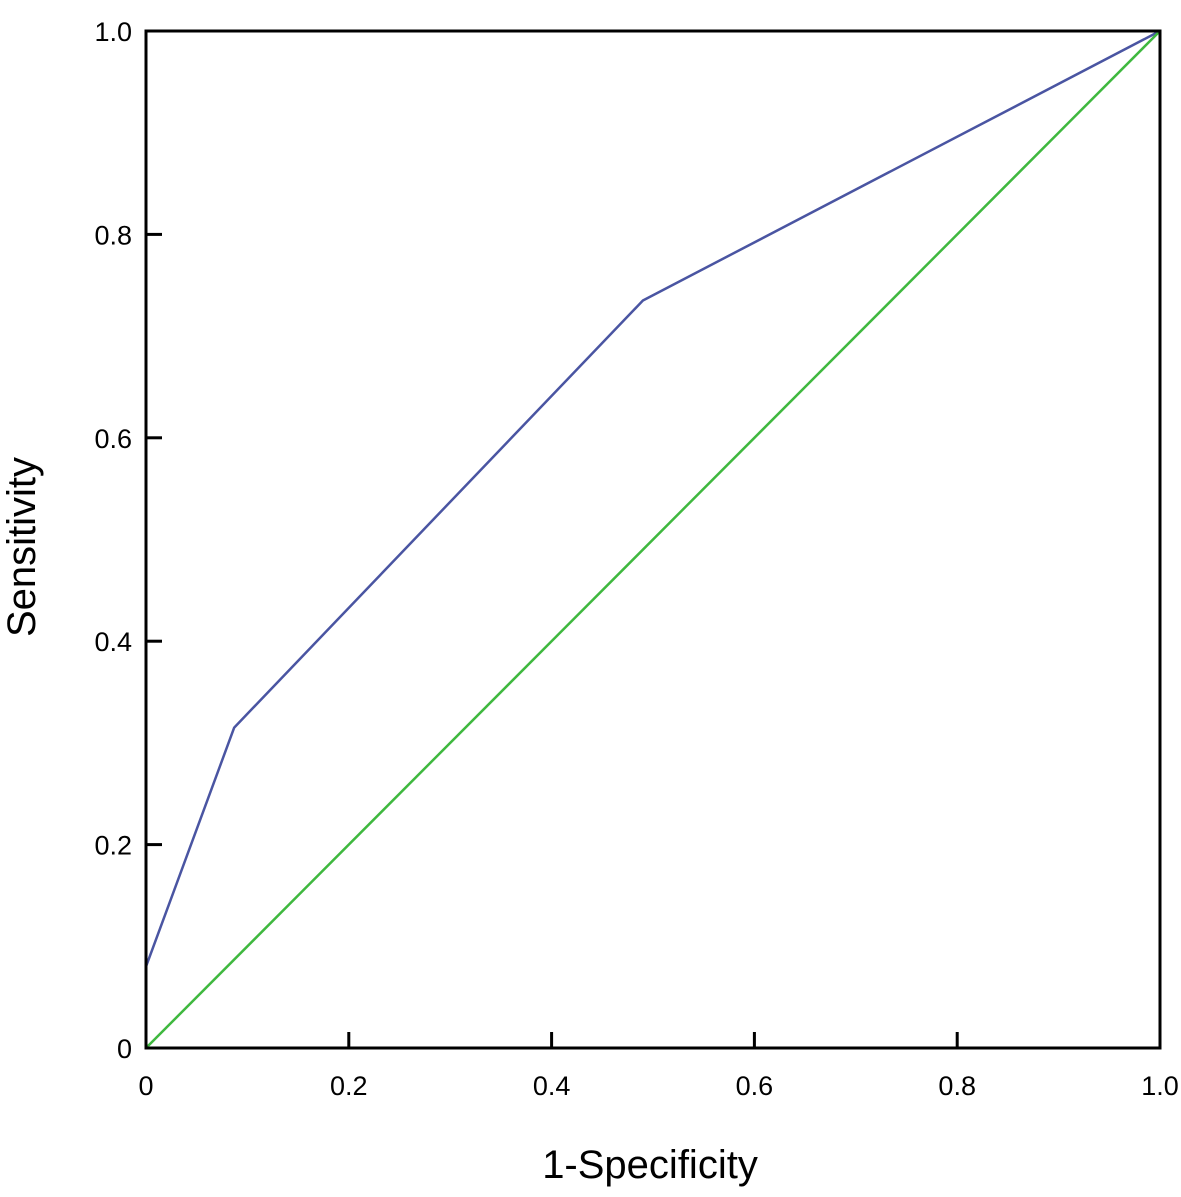  Describe the element at coordinates (1160, 1086) in the screenshot. I see `x-tick-label: 1.0` at that location.